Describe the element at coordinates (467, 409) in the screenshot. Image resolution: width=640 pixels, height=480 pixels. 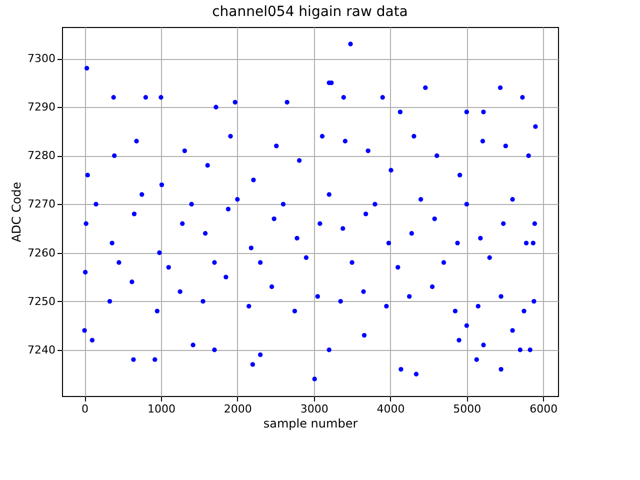
I see `x-tick-label: 5000` at that location.